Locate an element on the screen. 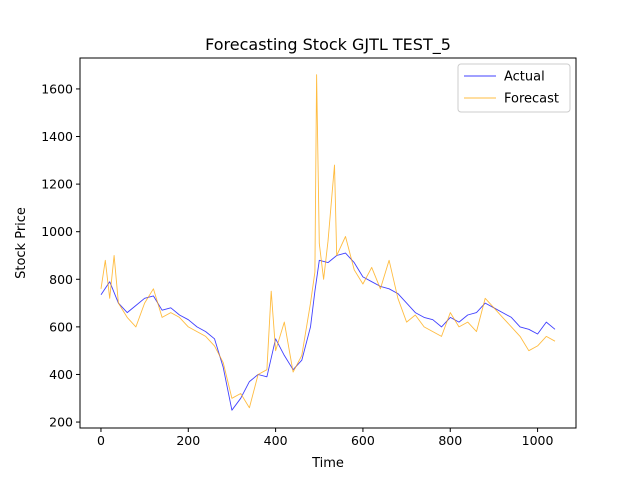 This screenshot has height=480, width=640. y-tick-label: 800 is located at coordinates (61, 279).